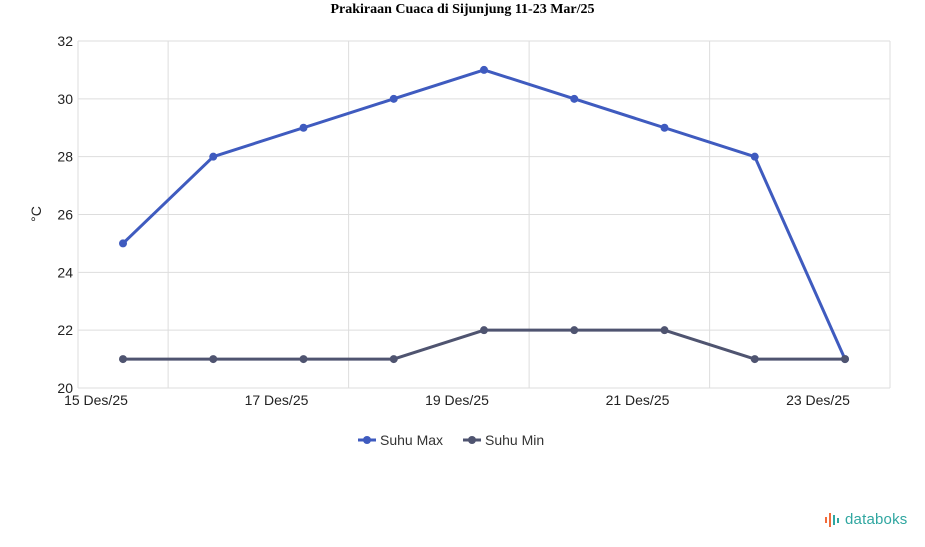 The image size is (925, 547). Describe the element at coordinates (96, 400) in the screenshot. I see `x-tick-label: 15 Des/25` at that location.